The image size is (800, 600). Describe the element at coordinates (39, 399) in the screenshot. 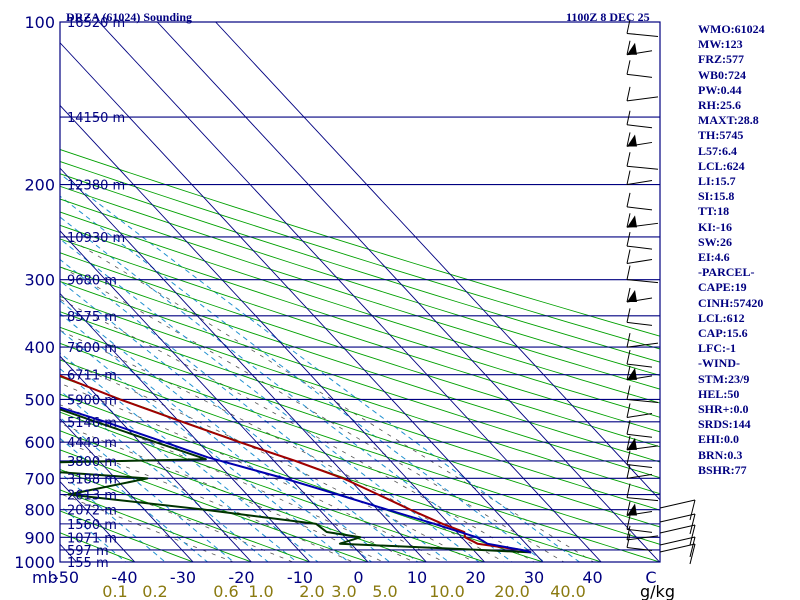

I see `pressure-tick-label: 500` at that location.